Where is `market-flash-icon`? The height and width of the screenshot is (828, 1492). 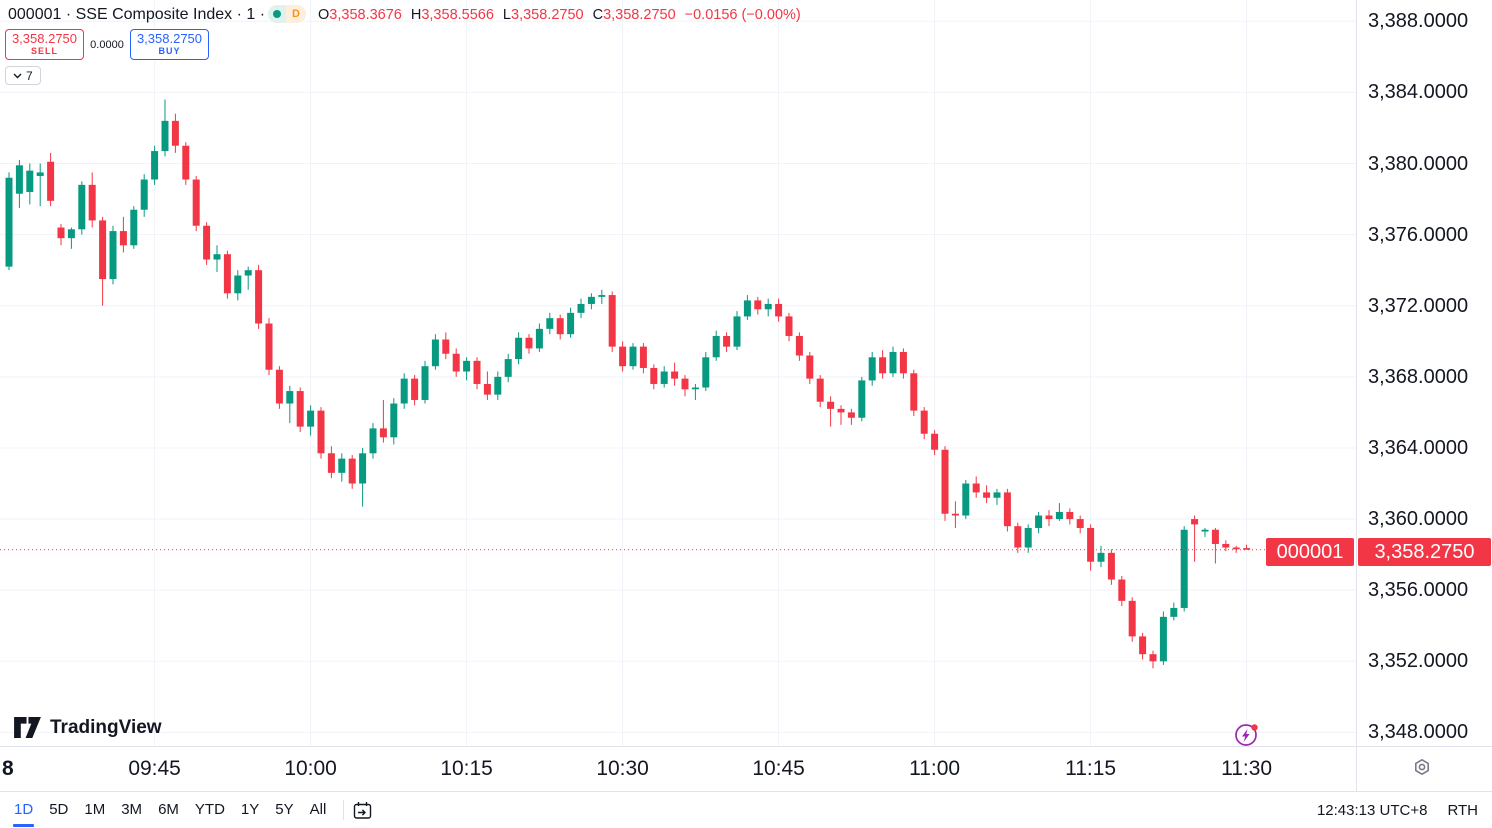
market-flash-icon is located at coordinates (1246, 734).